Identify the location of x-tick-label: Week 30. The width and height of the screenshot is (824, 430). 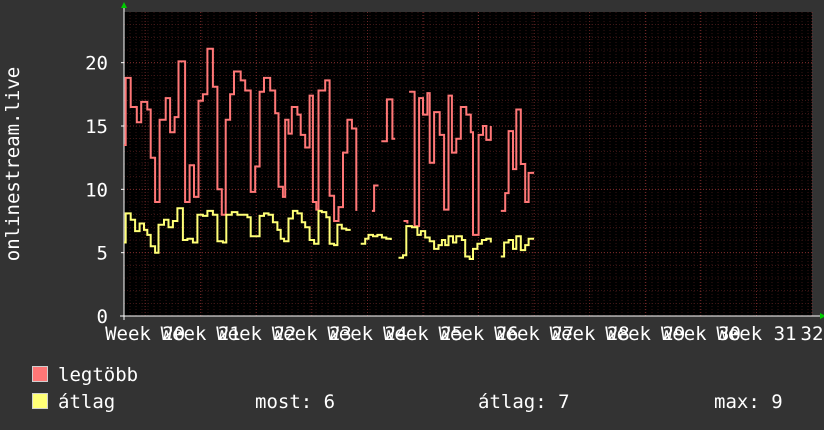
(701, 334).